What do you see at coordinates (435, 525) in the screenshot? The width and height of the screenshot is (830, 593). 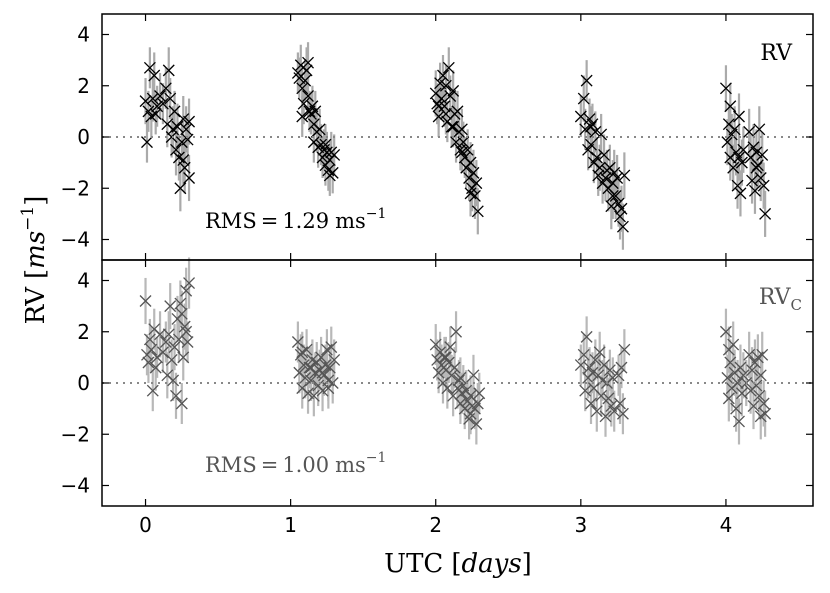 I see `xtick-label-2: 2` at bounding box center [435, 525].